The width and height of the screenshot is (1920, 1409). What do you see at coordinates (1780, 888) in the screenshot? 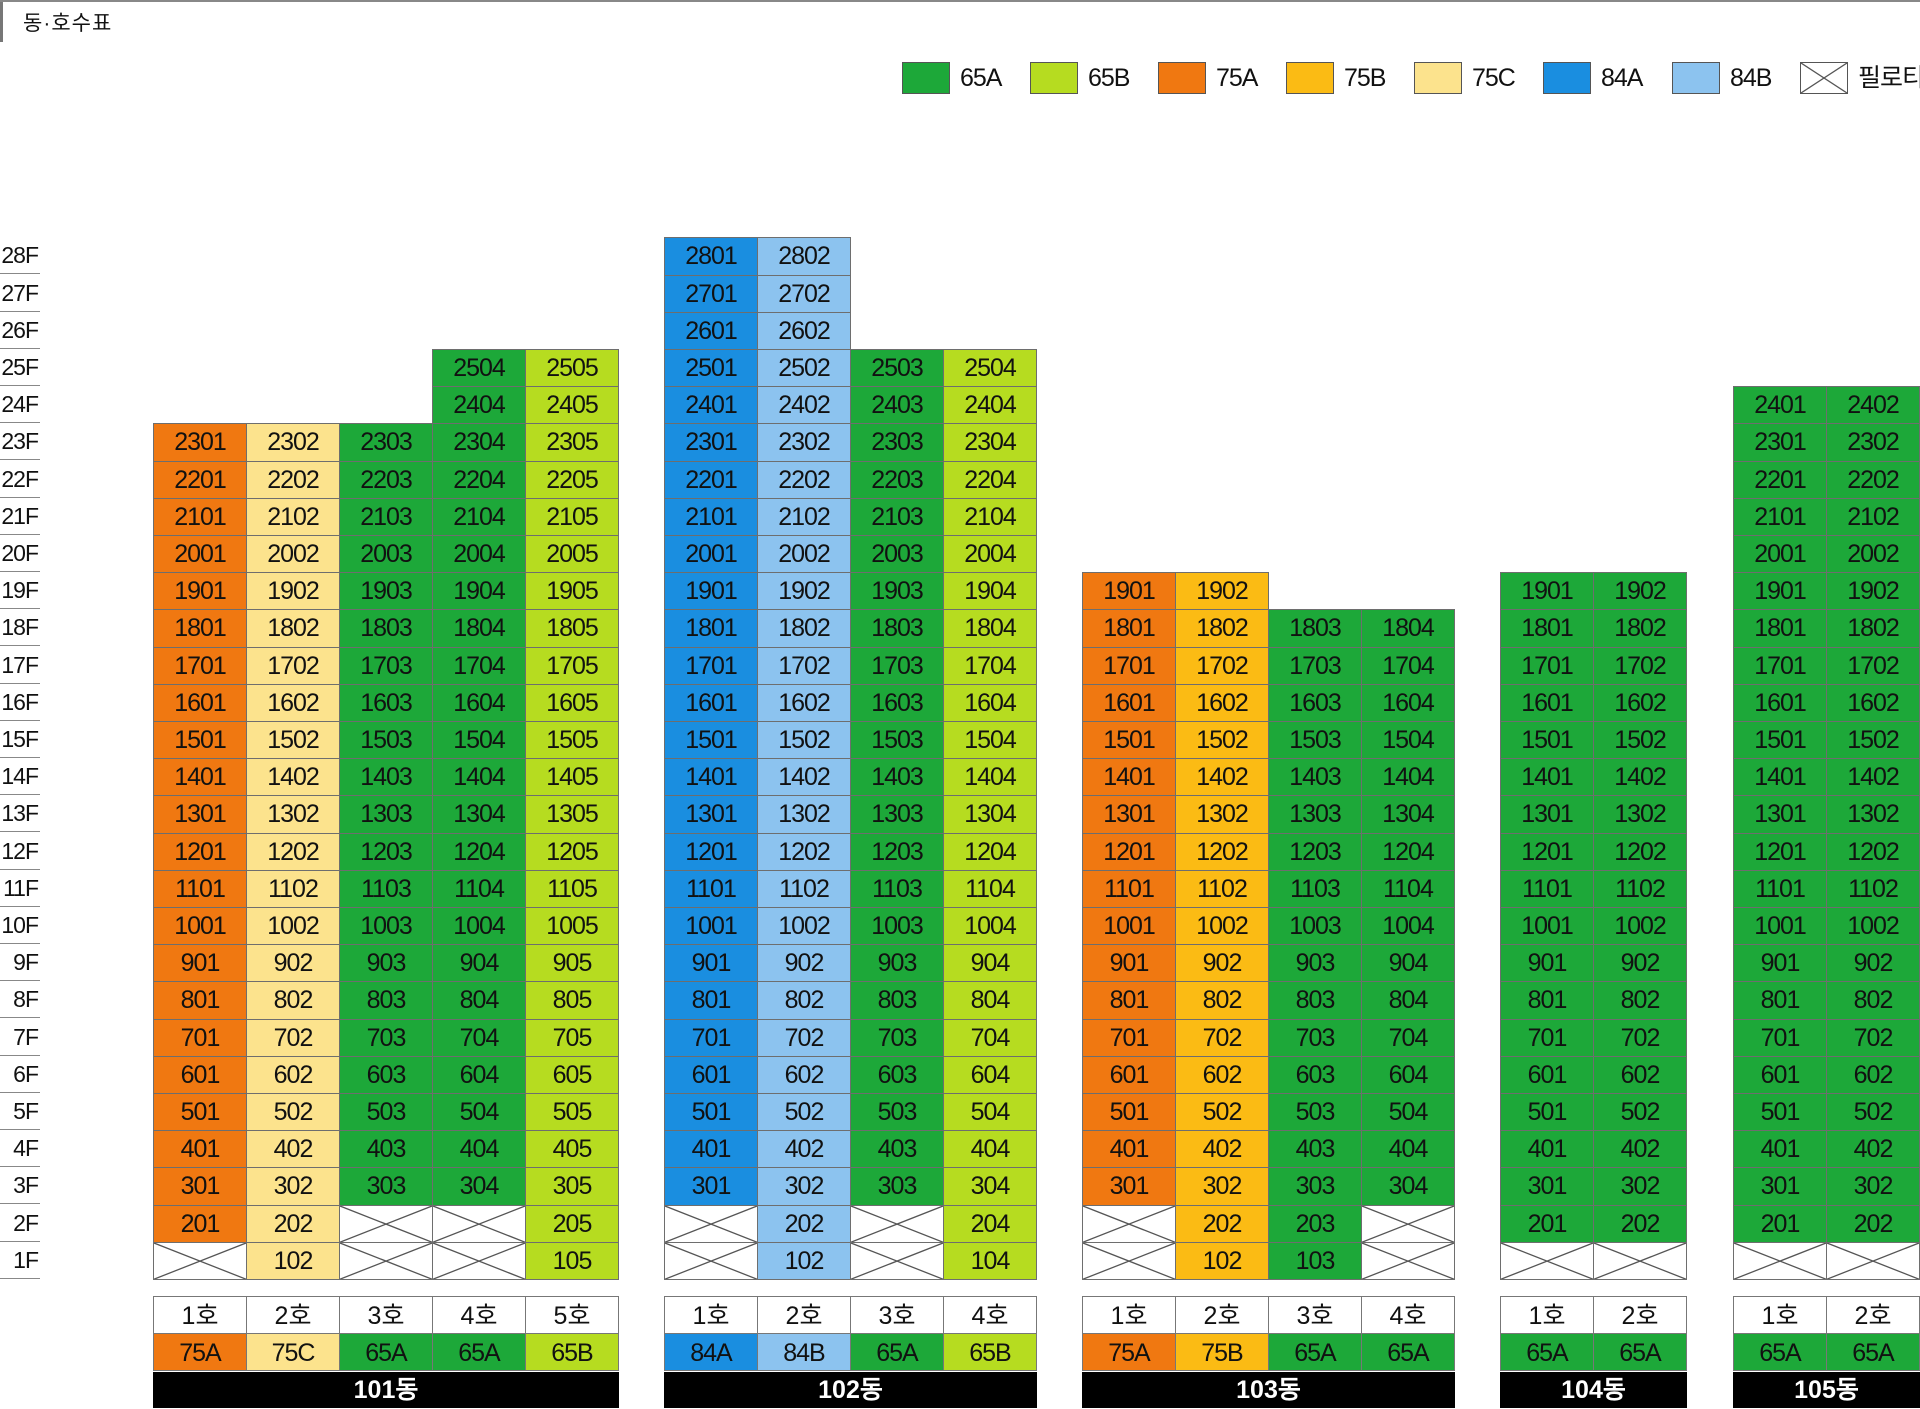
I see `unit-cell: 1101` at bounding box center [1780, 888].